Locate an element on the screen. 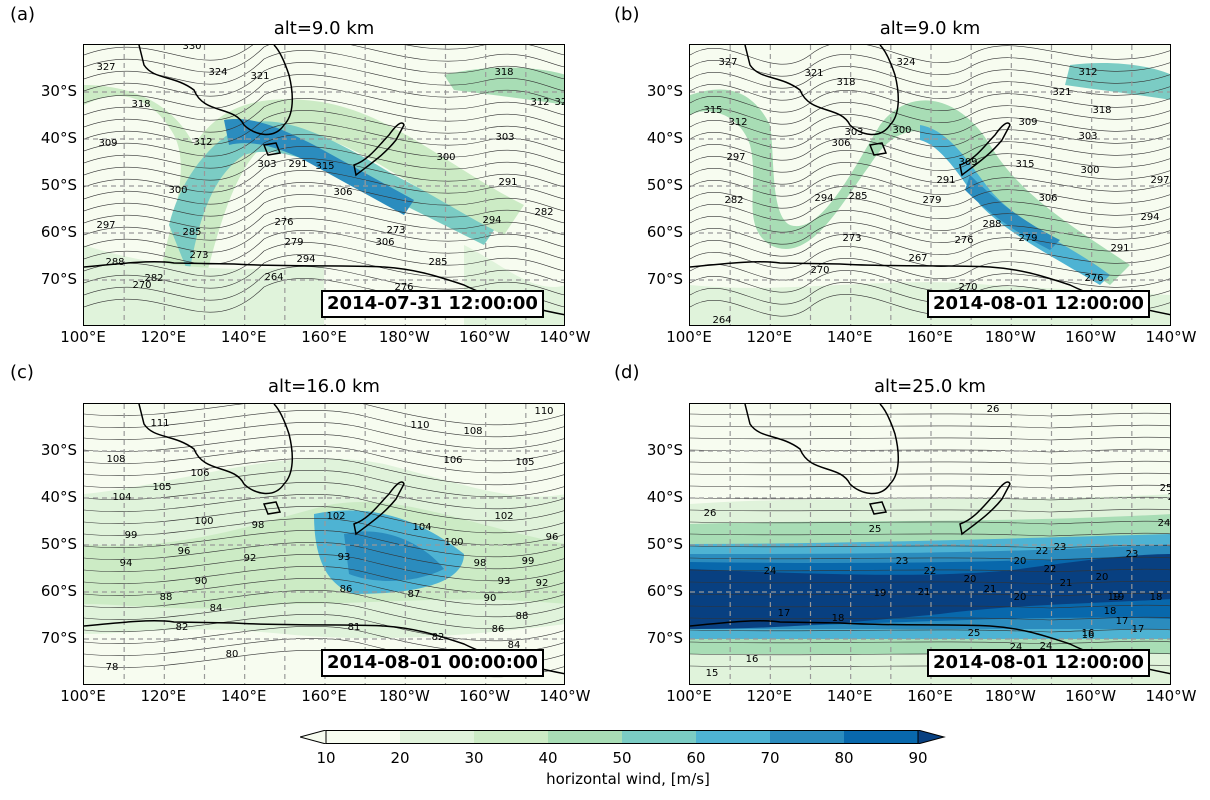 Image resolution: width=1210 pixels, height=800 pixels. colorbar-tick-label: 90 is located at coordinates (918, 758).